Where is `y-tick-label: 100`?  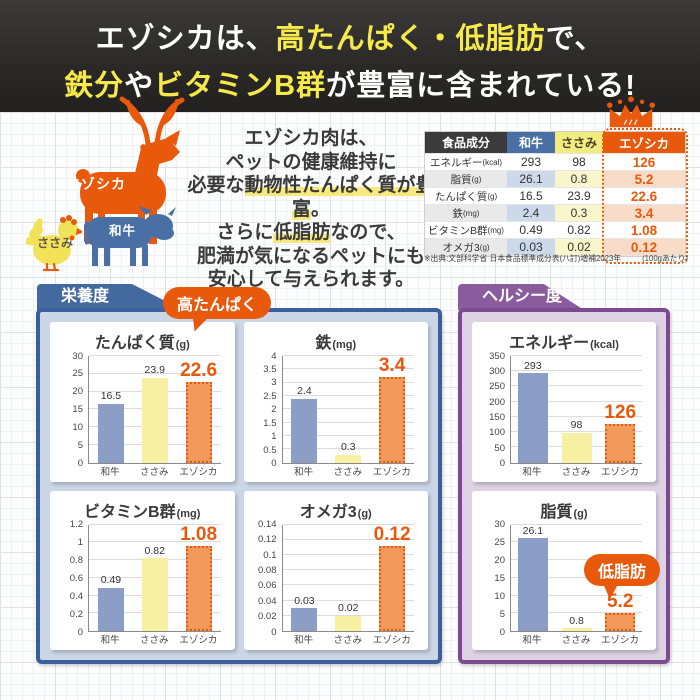
y-tick-label: 100 is located at coordinates (497, 433).